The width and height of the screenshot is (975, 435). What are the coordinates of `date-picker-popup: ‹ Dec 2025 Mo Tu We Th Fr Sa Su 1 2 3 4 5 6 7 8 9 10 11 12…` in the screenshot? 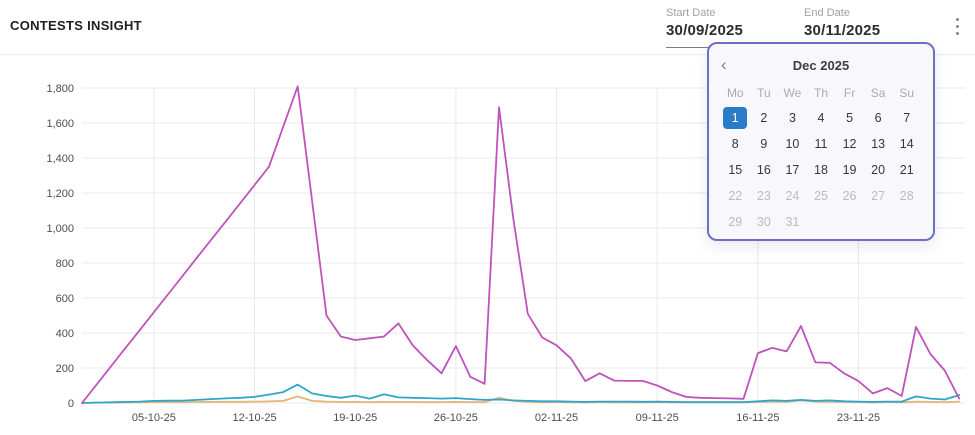 It's located at (821, 141).